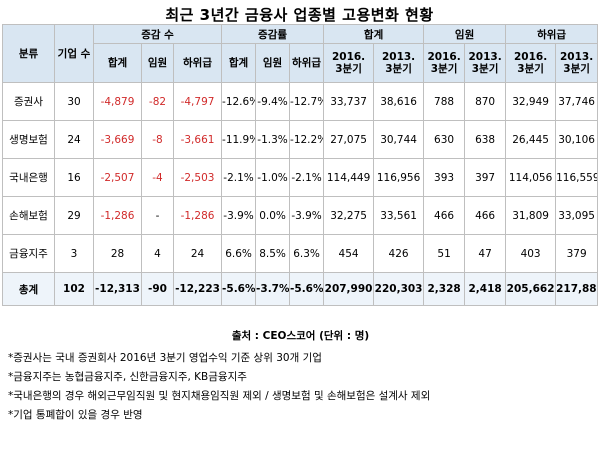  What do you see at coordinates (28, 289) in the screenshot?
I see `category-cell: 총계` at bounding box center [28, 289].